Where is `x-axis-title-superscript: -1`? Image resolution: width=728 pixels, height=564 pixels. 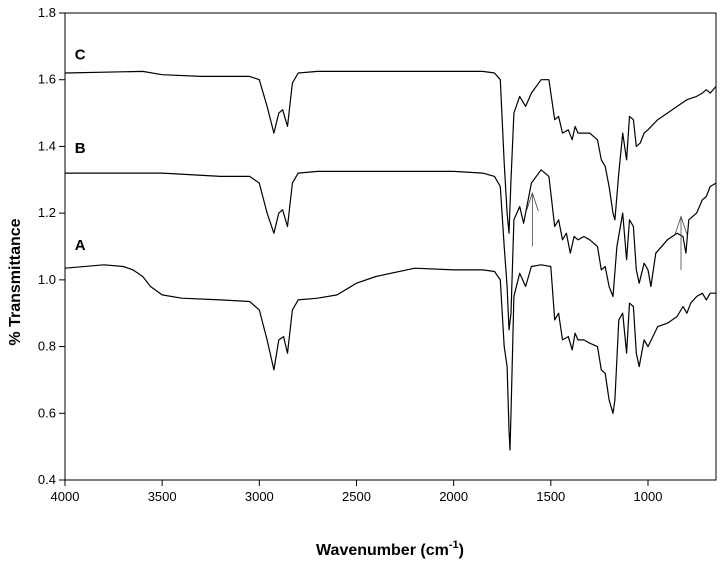 x-axis-title-superscript: -1 is located at coordinates (454, 545).